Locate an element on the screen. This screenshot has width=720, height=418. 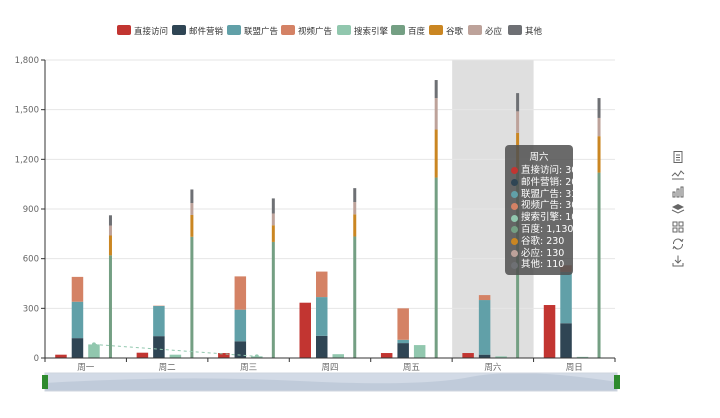
x-tick-label: 周六 is located at coordinates (493, 367).